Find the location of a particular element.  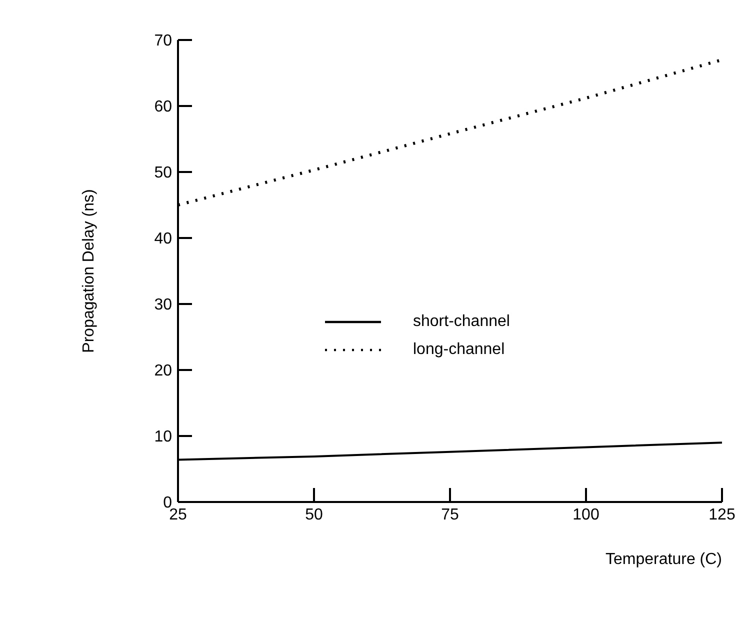

y-tick-label: 60 is located at coordinates (163, 107).